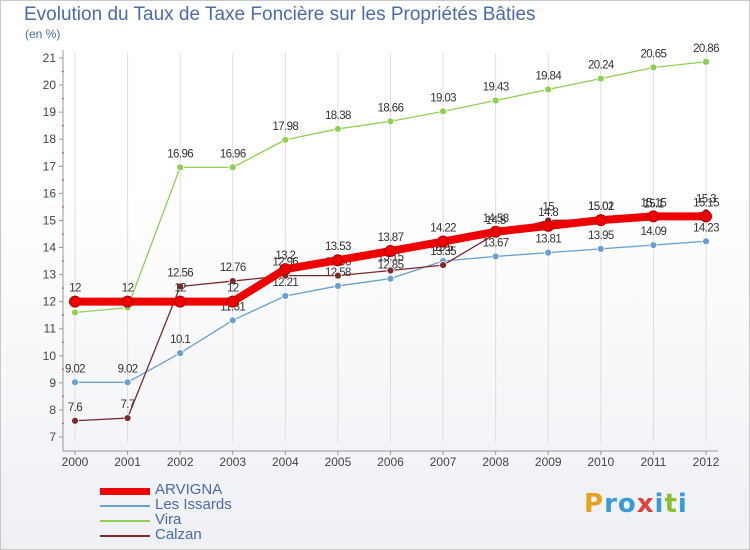 This screenshot has height=550, width=750. Describe the element at coordinates (233, 154) in the screenshot. I see `data-label-vira-2003: 16.96` at that location.